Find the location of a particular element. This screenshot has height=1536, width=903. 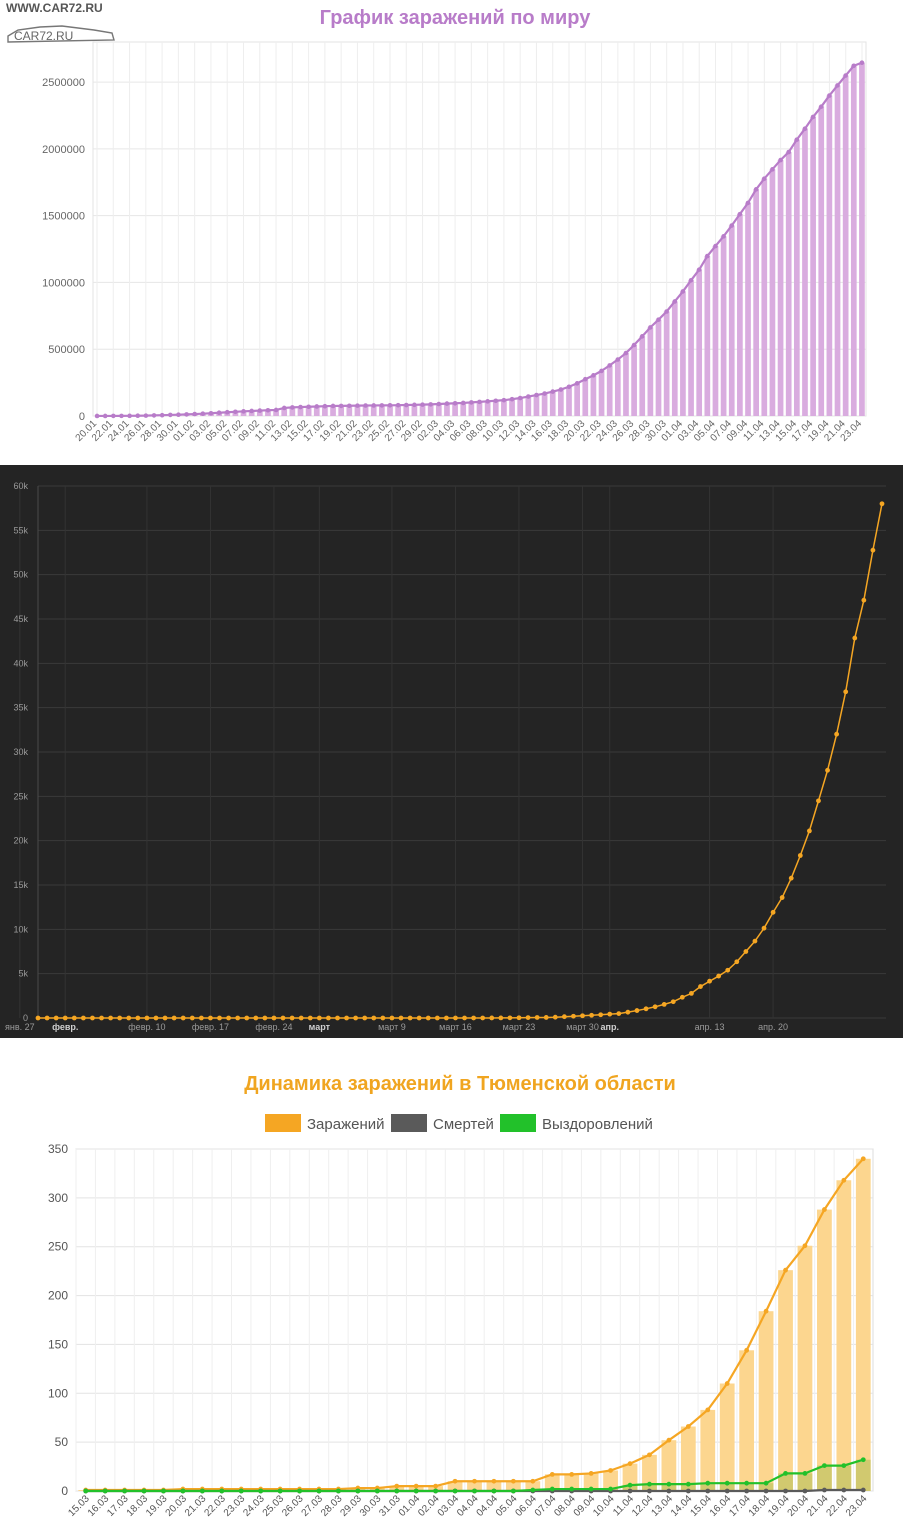

y-tick-label: 35k is located at coordinates (20, 708).